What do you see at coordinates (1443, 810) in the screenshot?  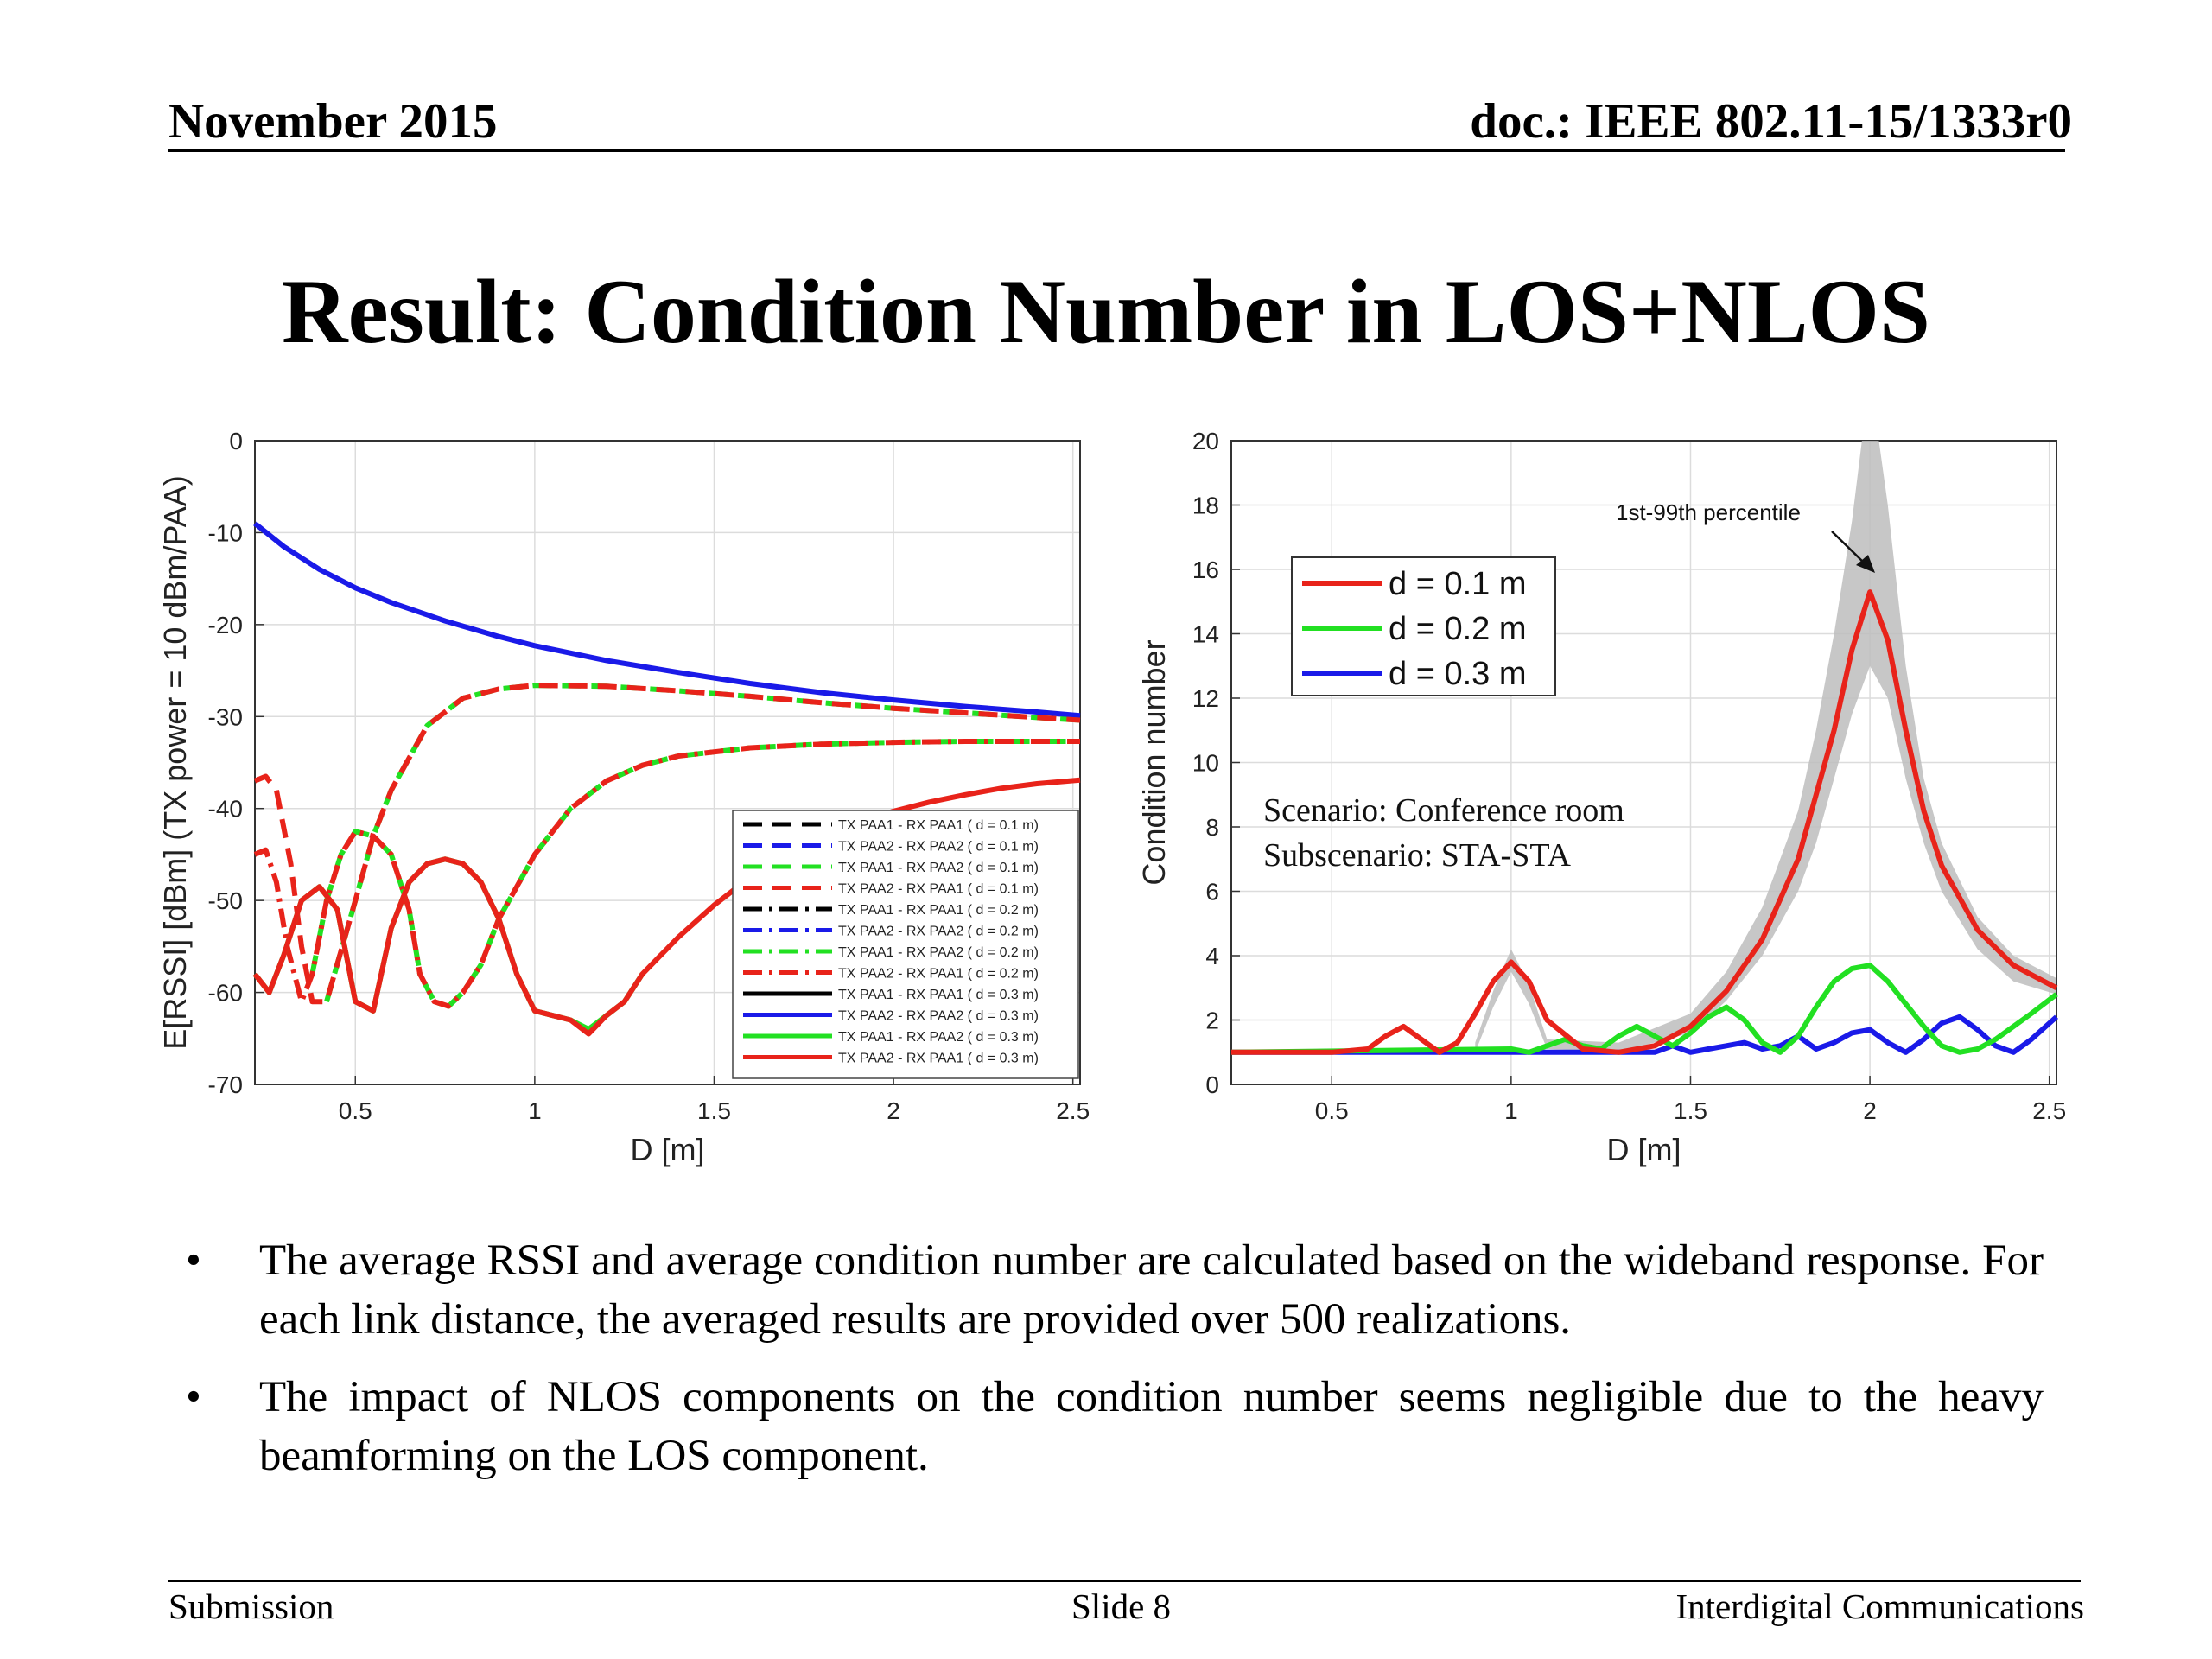 I see `scenario-annotation: Scenario: Conference room` at bounding box center [1443, 810].